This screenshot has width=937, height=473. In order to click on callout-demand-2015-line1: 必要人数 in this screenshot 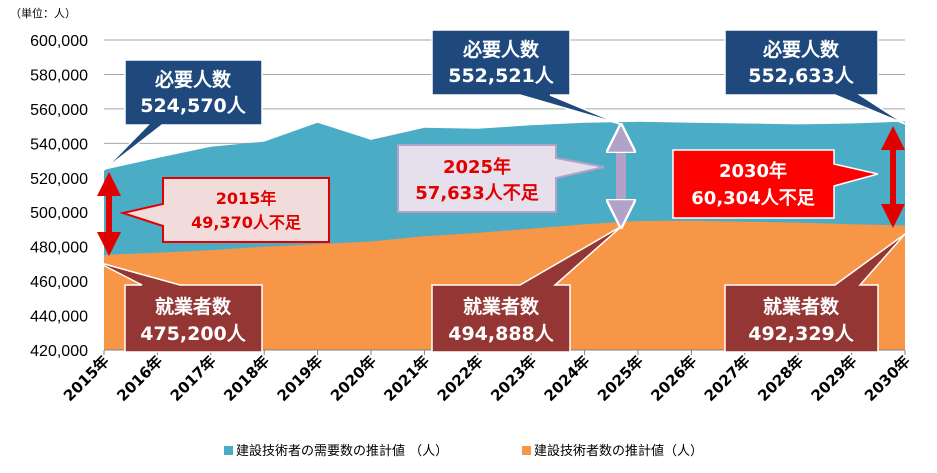, I will do `click(193, 79)`.